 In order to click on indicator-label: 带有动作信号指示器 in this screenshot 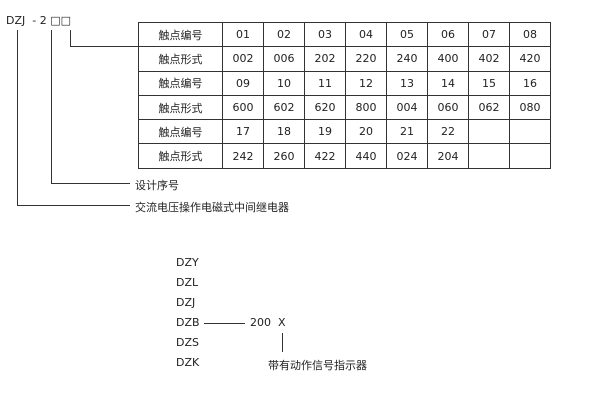, I will do `click(317, 365)`.